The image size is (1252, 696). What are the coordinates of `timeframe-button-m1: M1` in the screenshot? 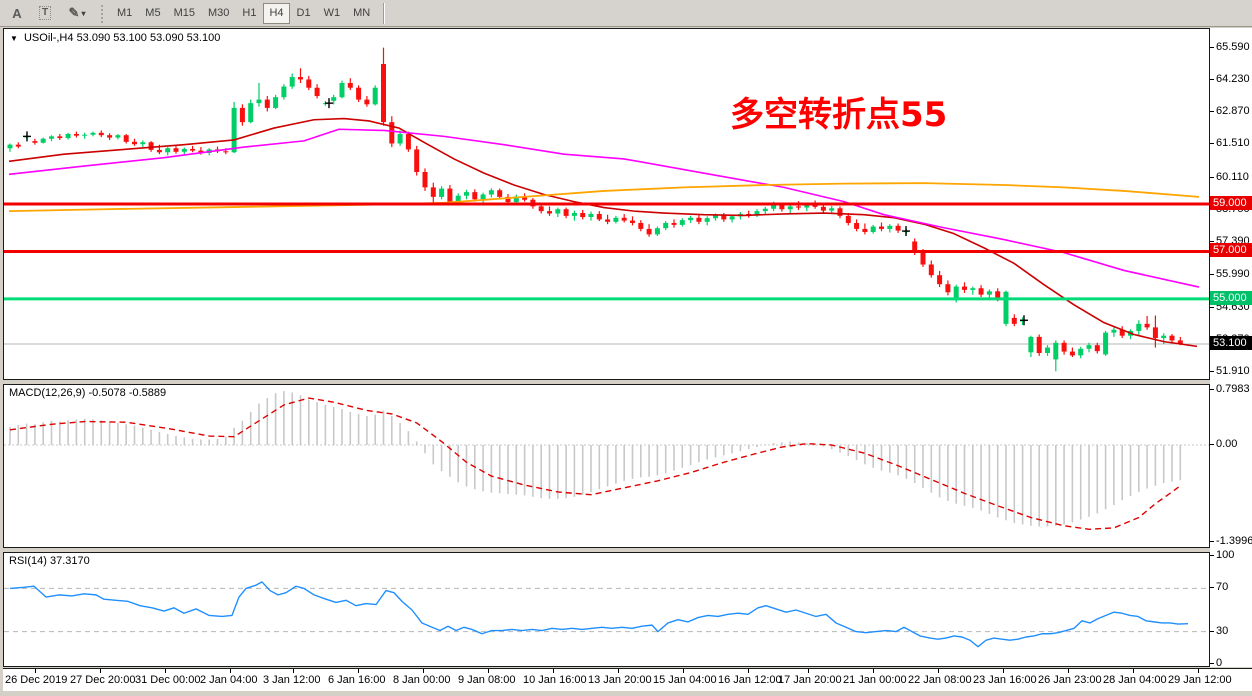 It's located at (125, 13).